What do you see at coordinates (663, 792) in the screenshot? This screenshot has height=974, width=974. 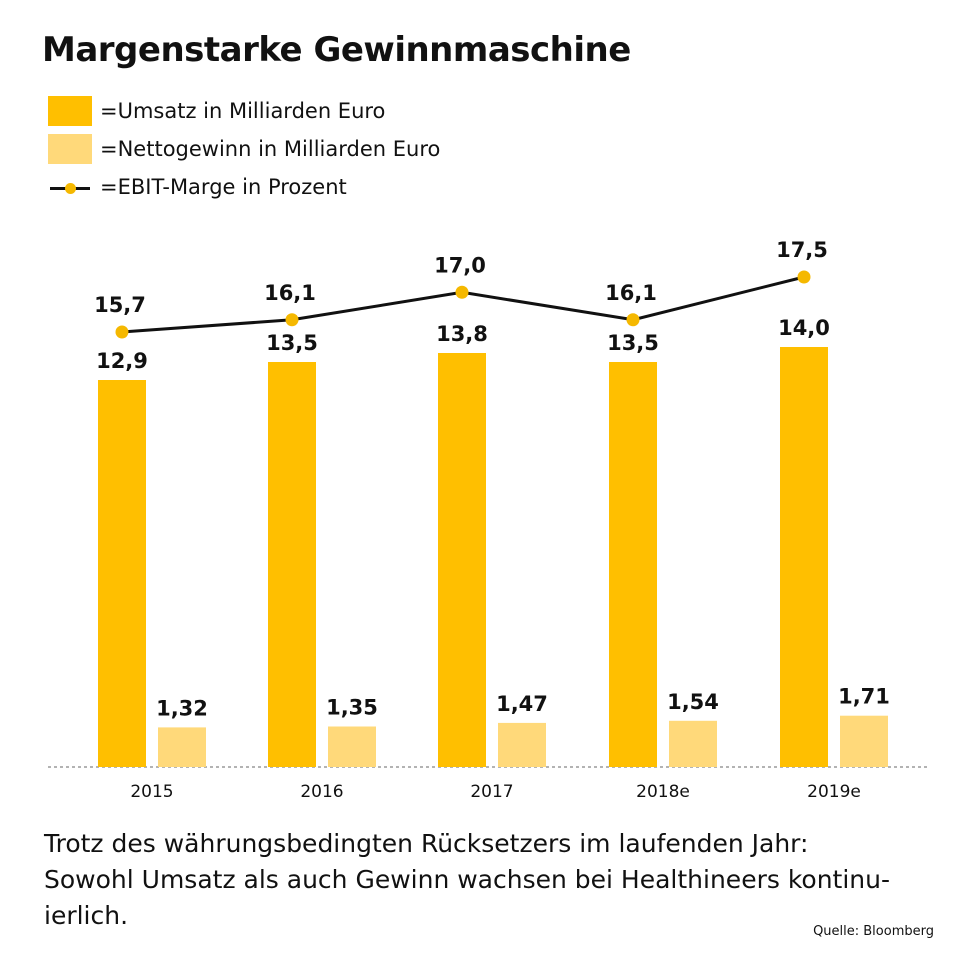 I see `x-tick-label: 2018e` at bounding box center [663, 792].